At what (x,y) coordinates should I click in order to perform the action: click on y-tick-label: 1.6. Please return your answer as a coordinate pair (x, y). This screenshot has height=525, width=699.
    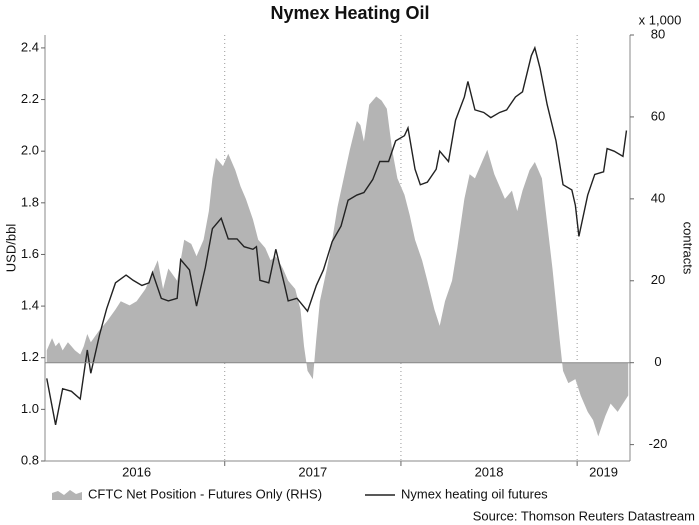
    Looking at the image, I should click on (30, 253).